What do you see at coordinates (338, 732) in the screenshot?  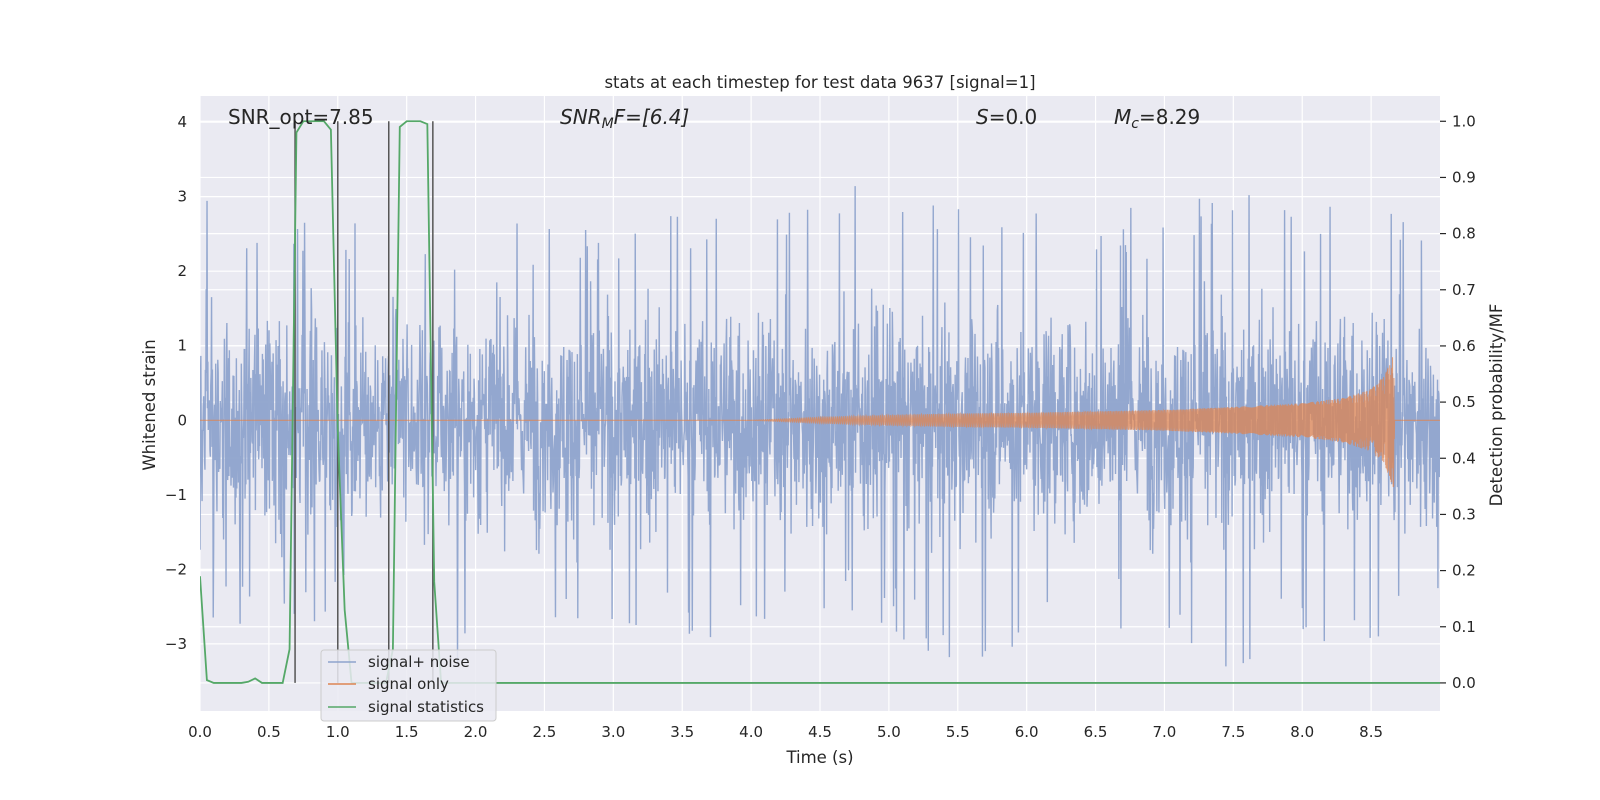 I see `x-tick-label: 1.0` at bounding box center [338, 732].